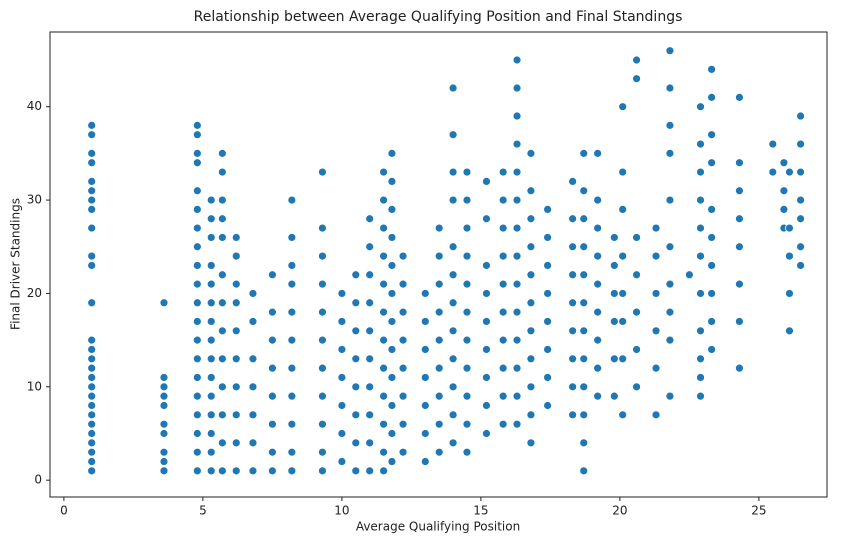  Describe the element at coordinates (34, 293) in the screenshot. I see `y-tick-label: 20` at that location.